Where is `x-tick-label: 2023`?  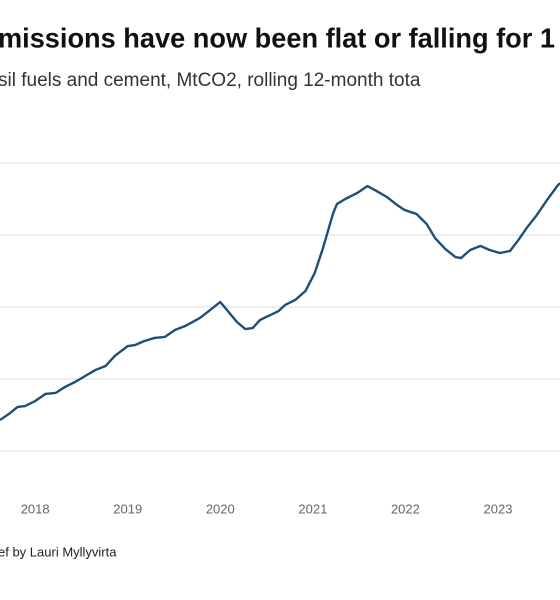
x-tick-label: 2023 is located at coordinates (498, 508).